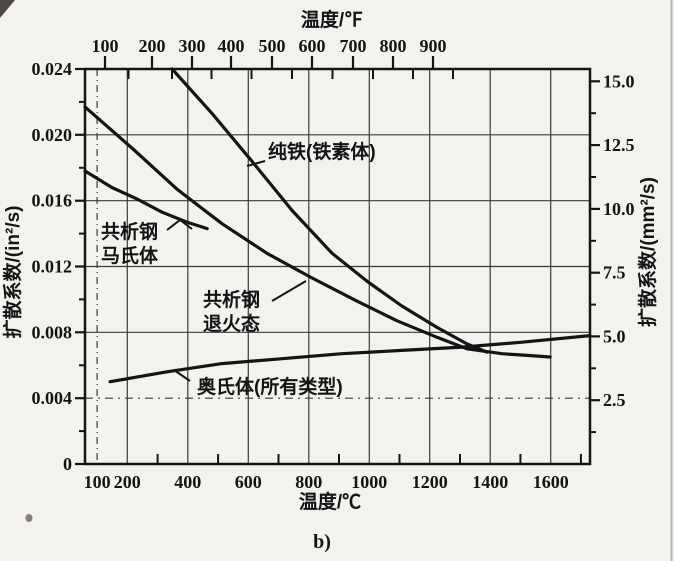  Describe the element at coordinates (272, 46) in the screenshot. I see `top-tick-label-500: 500` at that location.